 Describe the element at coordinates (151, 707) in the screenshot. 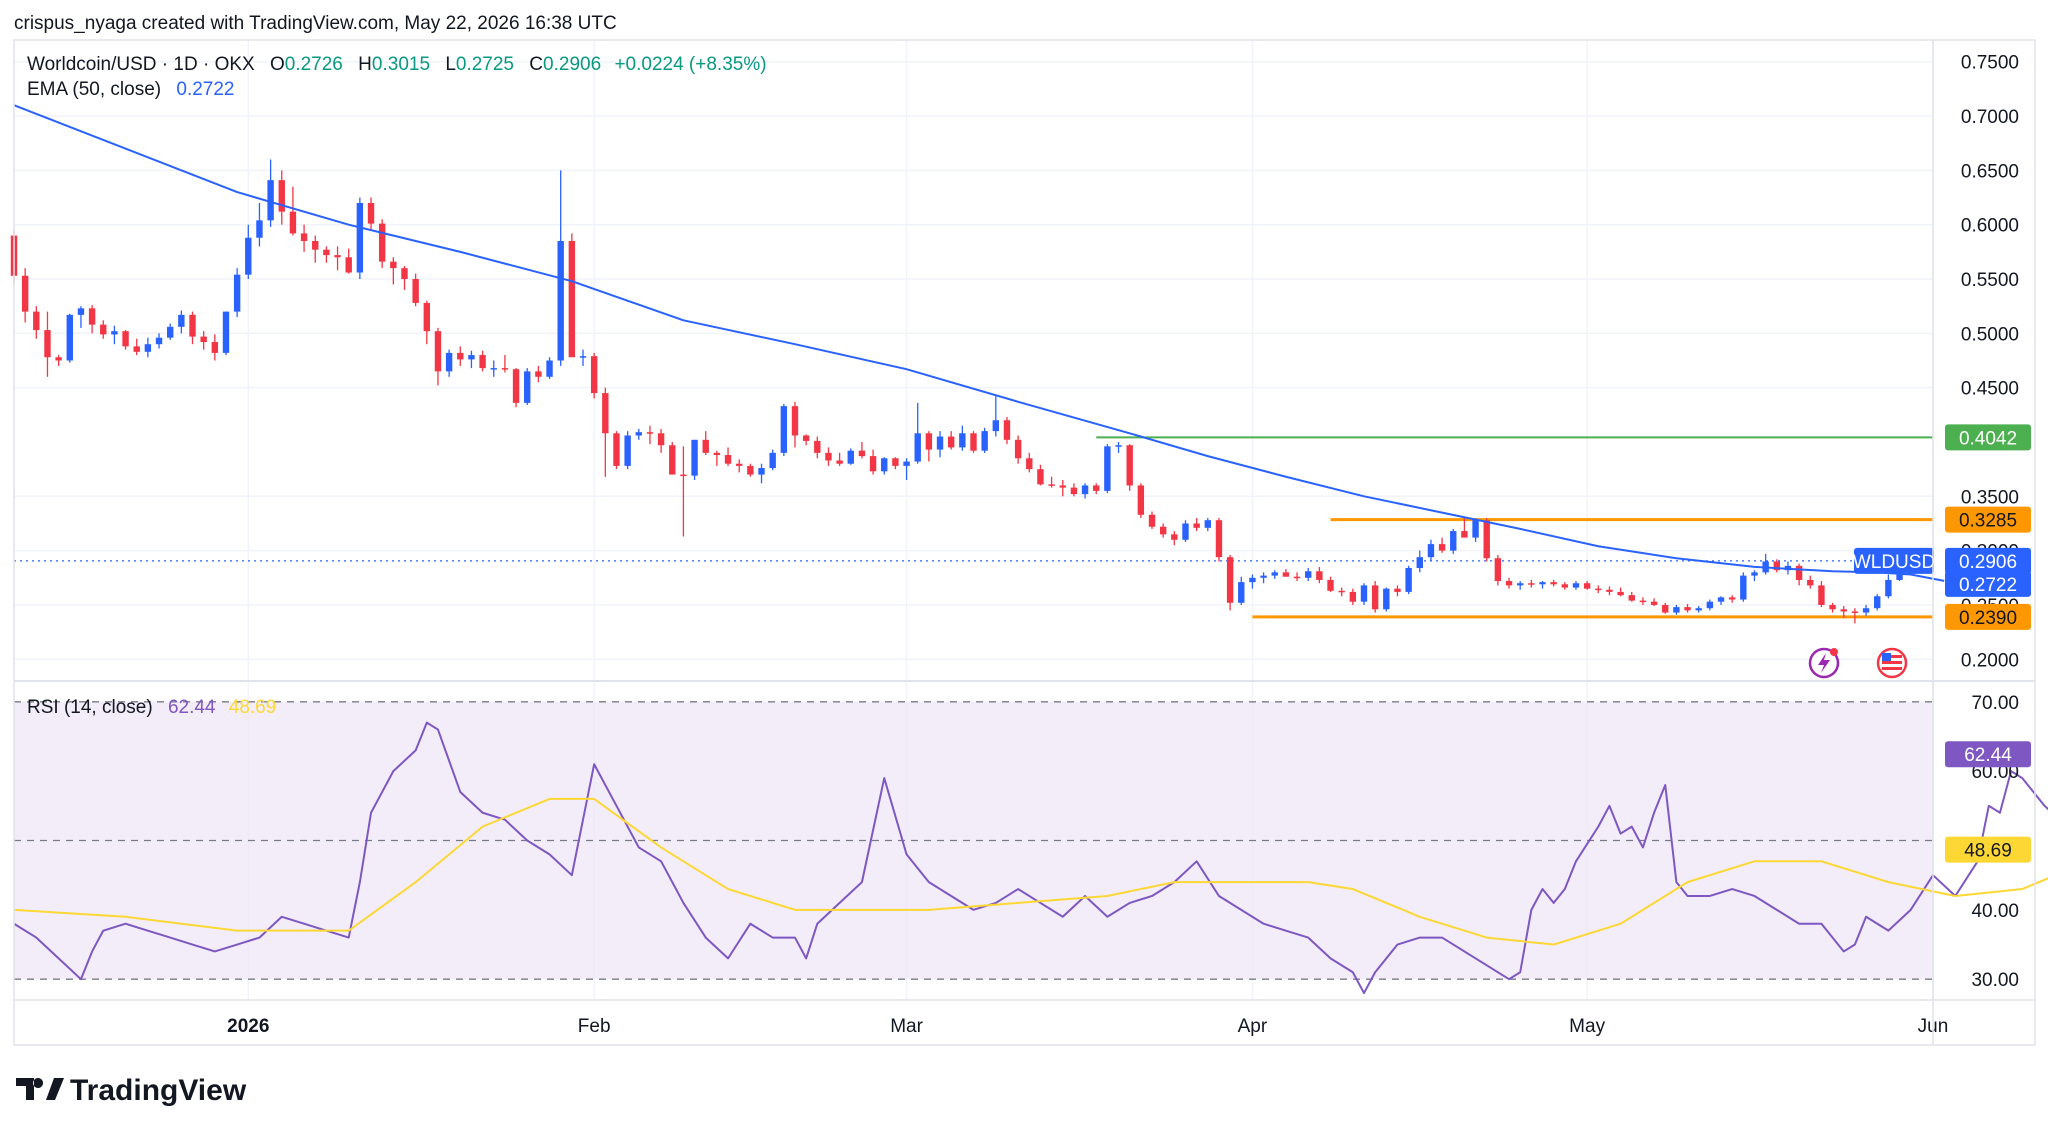

I see `legend-rsi: RSI (14, close) 62.44 48.69` at that location.